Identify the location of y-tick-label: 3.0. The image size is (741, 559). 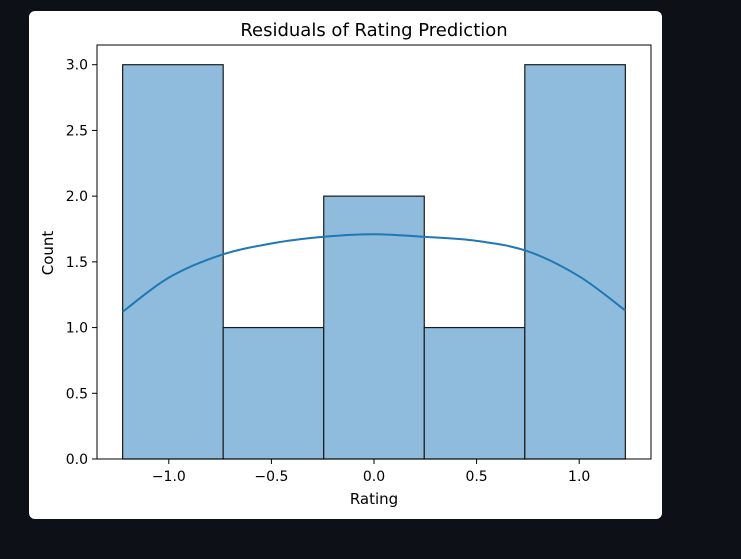
(77, 66).